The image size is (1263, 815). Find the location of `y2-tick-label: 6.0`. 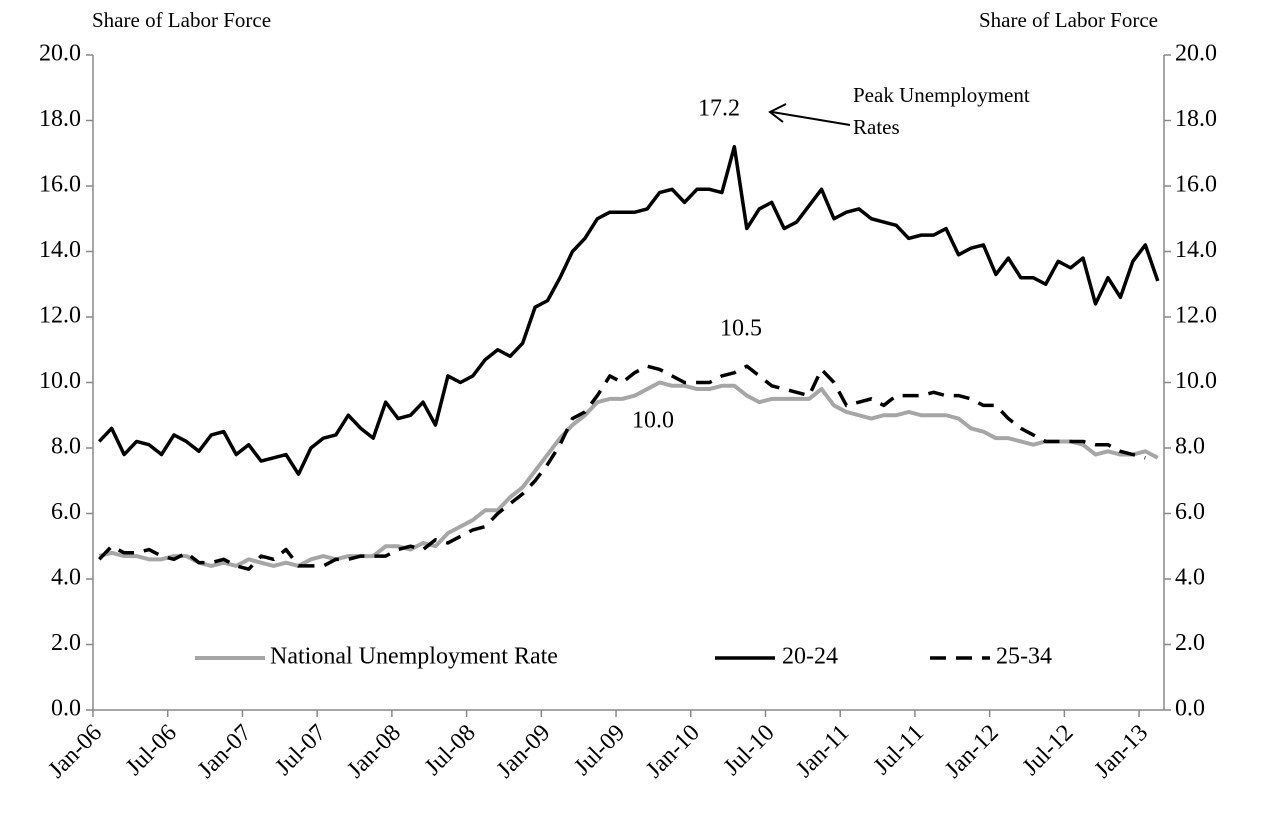

y2-tick-label: 6.0 is located at coordinates (1190, 512).